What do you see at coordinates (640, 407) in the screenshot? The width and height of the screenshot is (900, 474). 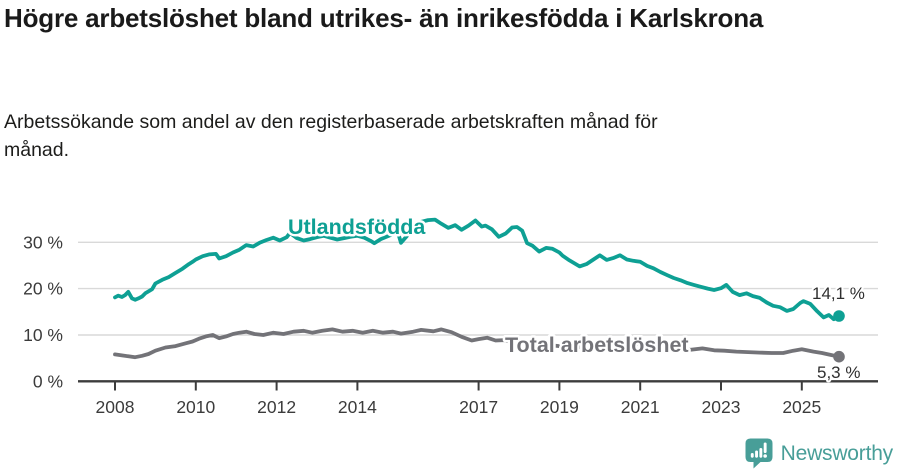 I see `x-tick-label: 2021` at bounding box center [640, 407].